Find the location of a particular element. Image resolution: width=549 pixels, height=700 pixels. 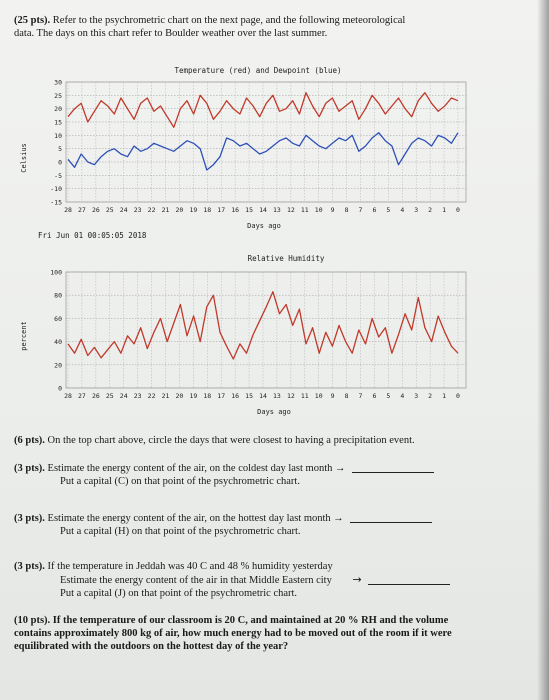

timestamp: Fri Jun 01 00:05:05 2018 is located at coordinates (92, 235).